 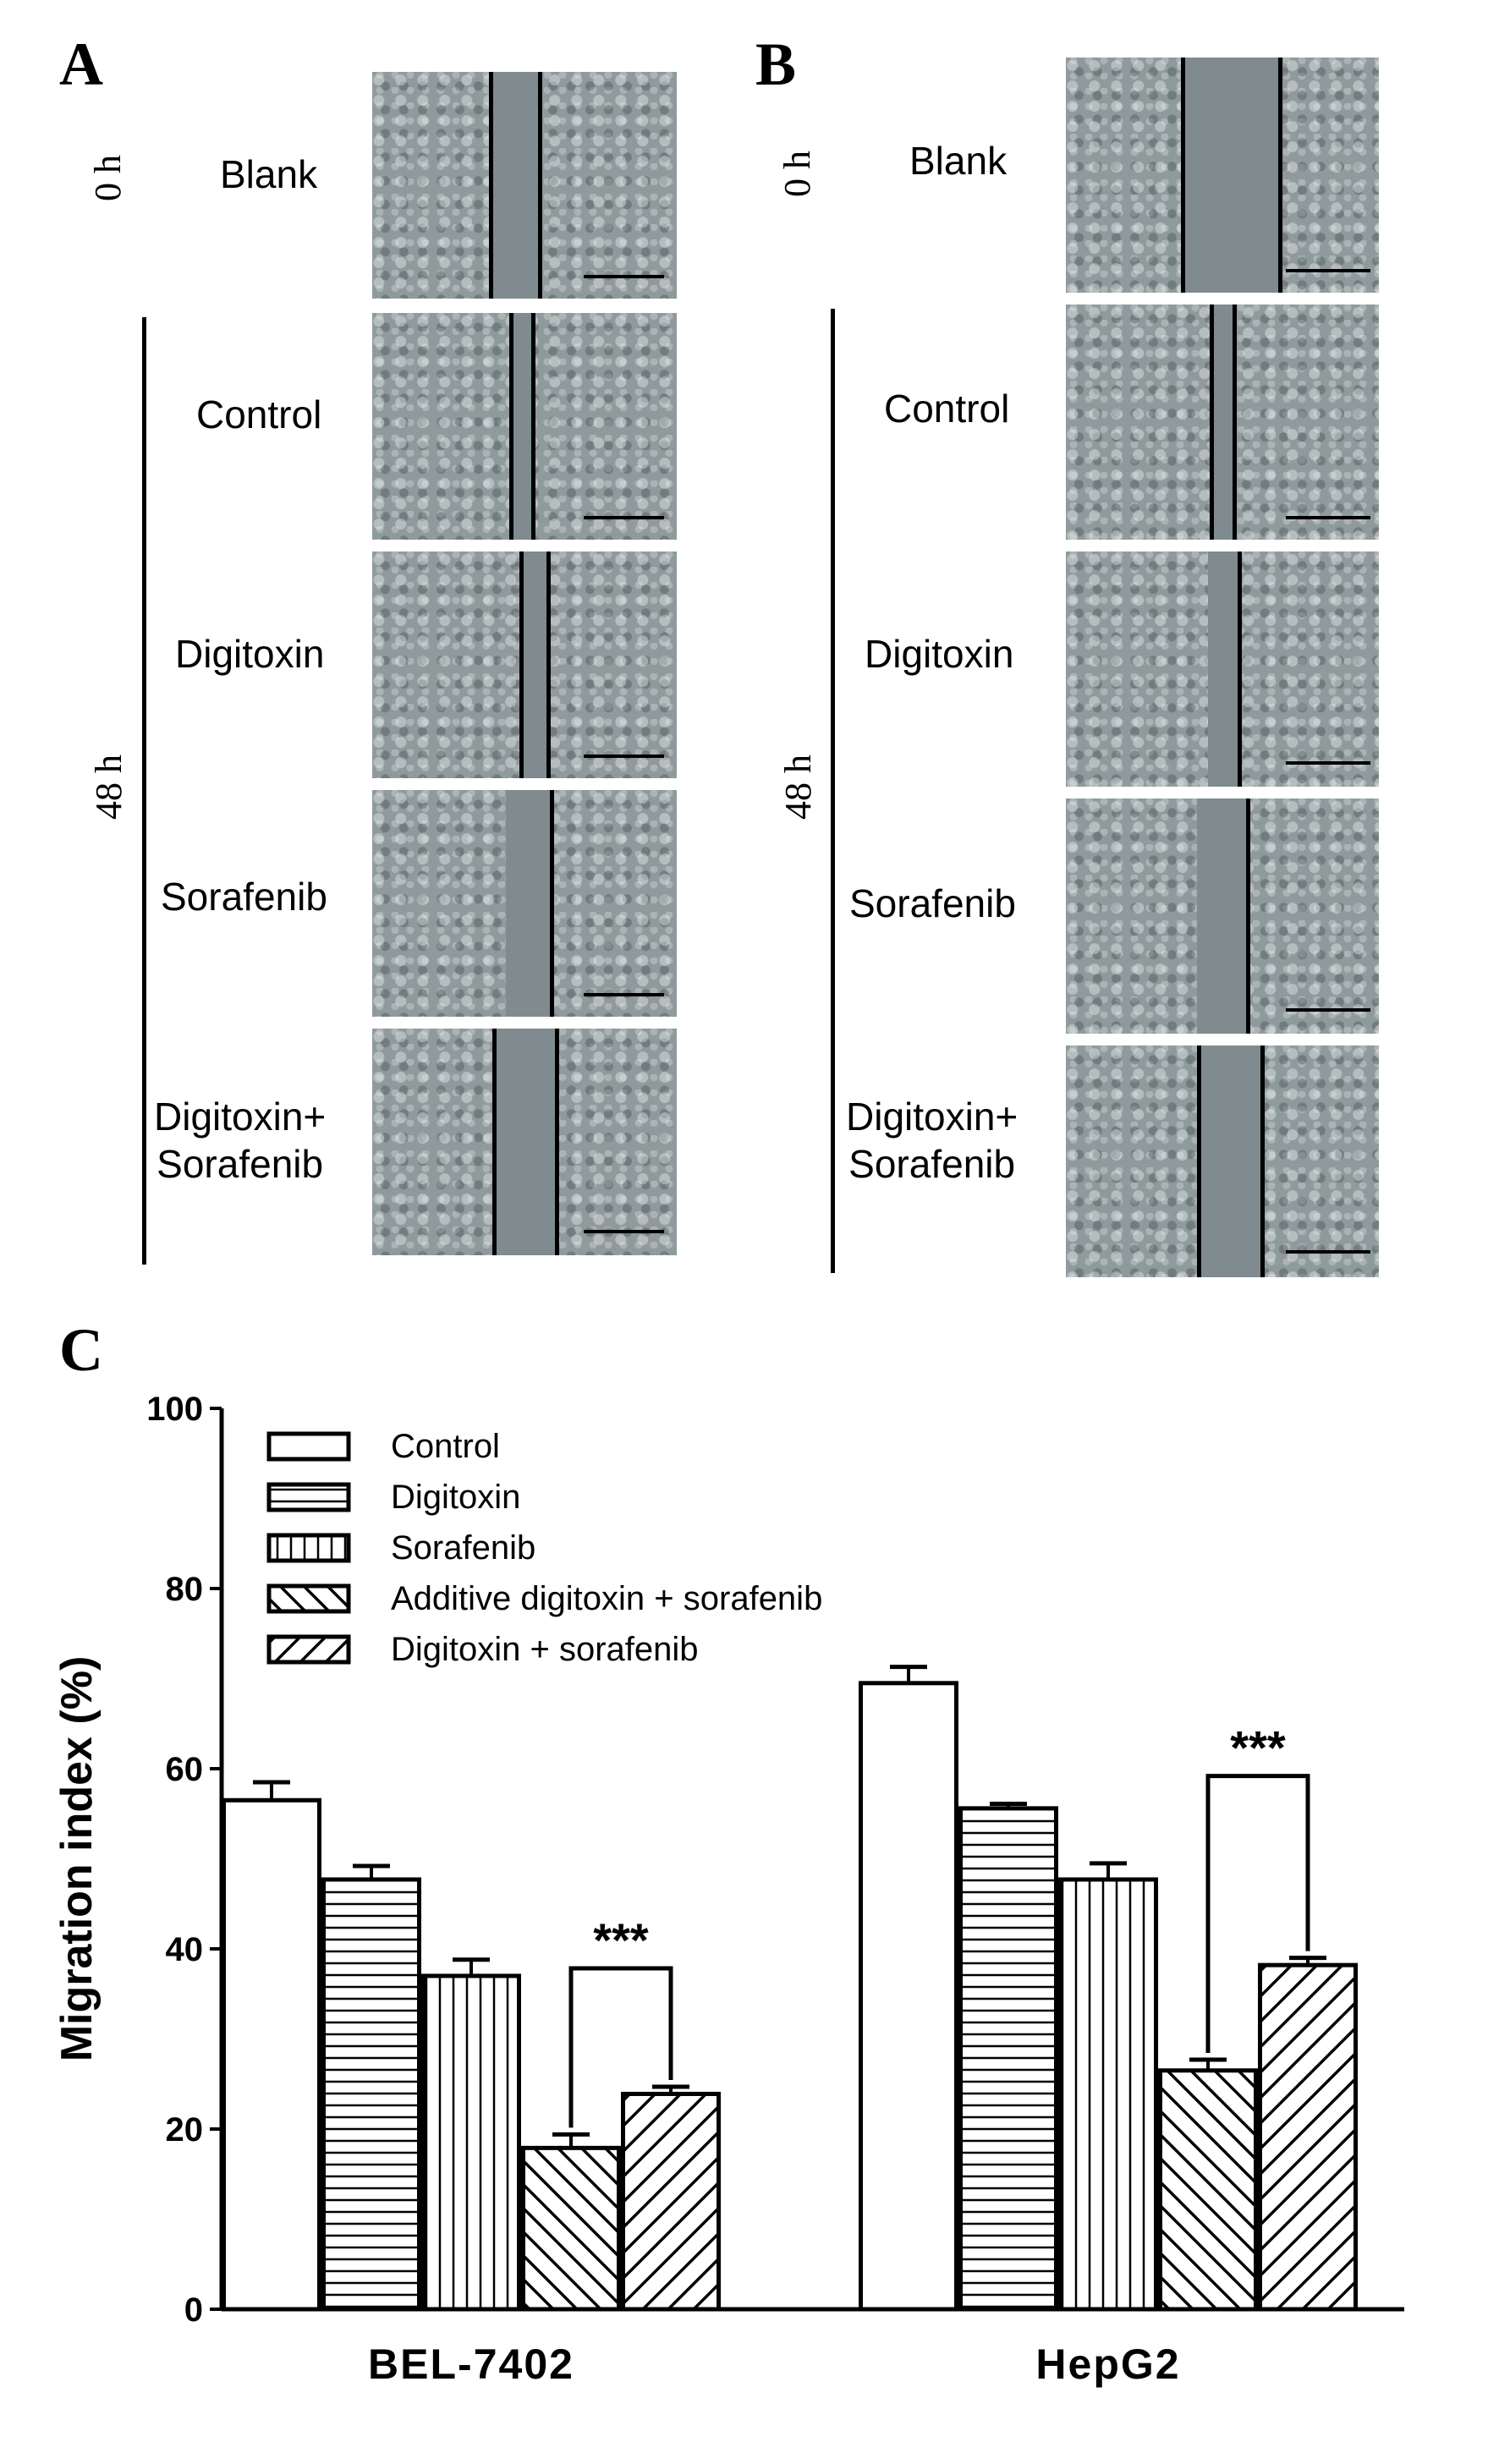 I want to click on bar-HepG2-Digitoxin, so click(x=1008, y=2059).